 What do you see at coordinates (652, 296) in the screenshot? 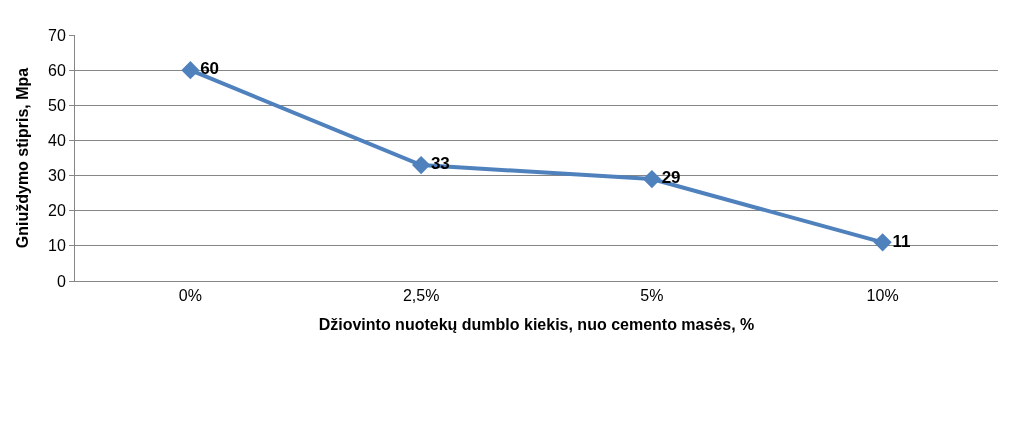
I see `x-tick-label: 5%` at bounding box center [652, 296].